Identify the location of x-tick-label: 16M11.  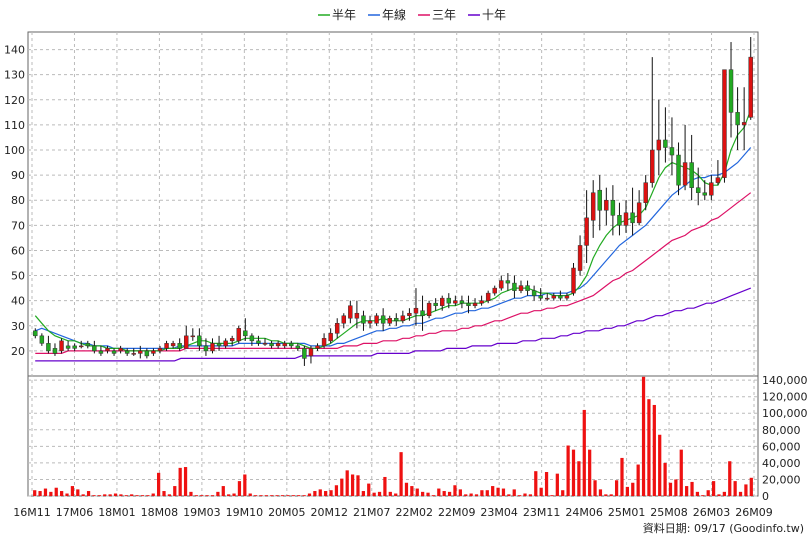
(32, 512).